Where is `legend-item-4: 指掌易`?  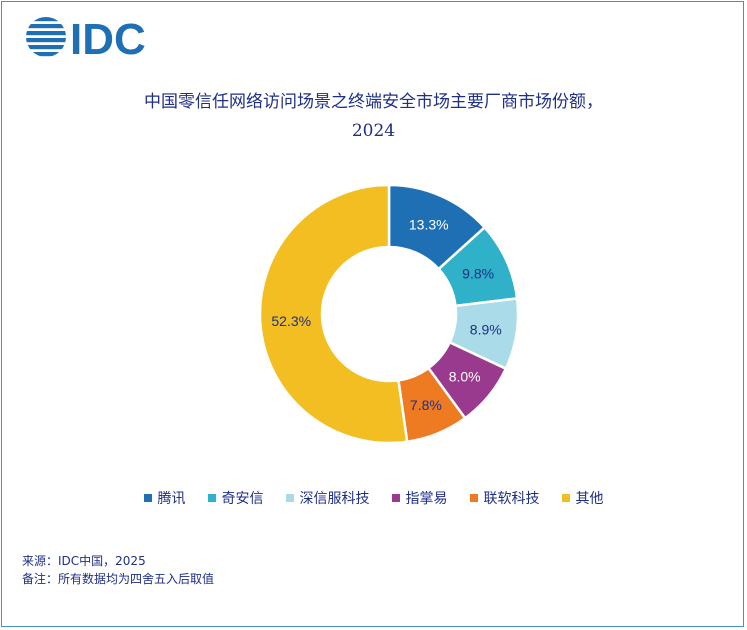 legend-item-4: 指掌易 is located at coordinates (419, 498).